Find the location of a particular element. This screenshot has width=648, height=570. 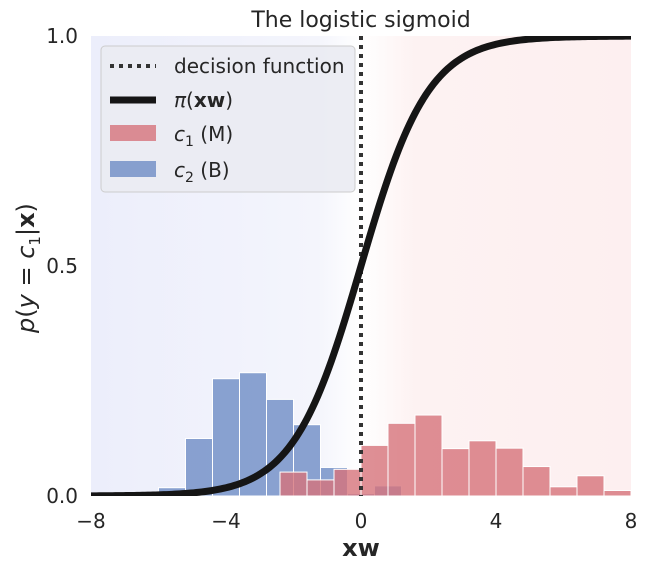

legend: decision function π(xw) c1 (M) c2 (B) is located at coordinates (228, 119).